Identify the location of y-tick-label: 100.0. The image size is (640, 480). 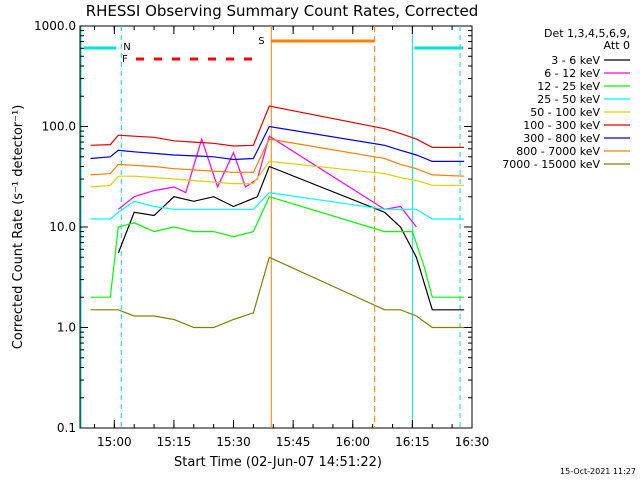
(59, 127).